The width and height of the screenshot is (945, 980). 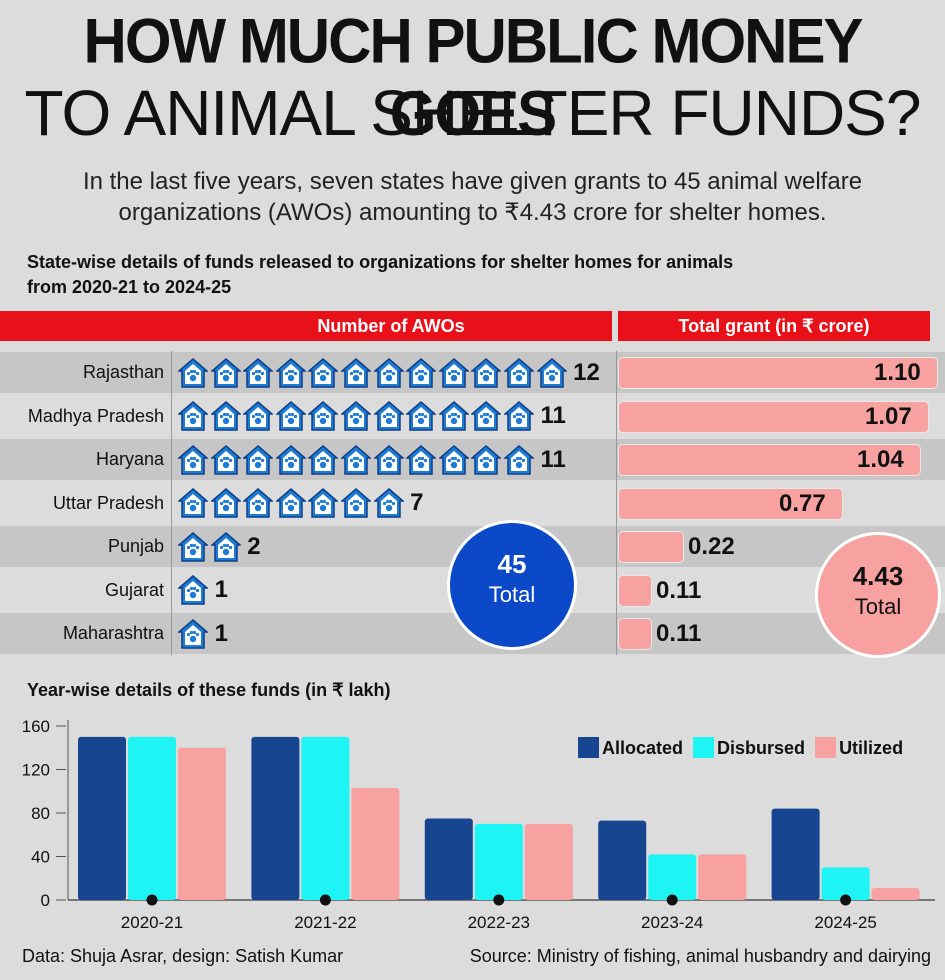 I want to click on grant-value: 1.07, so click(x=888, y=416).